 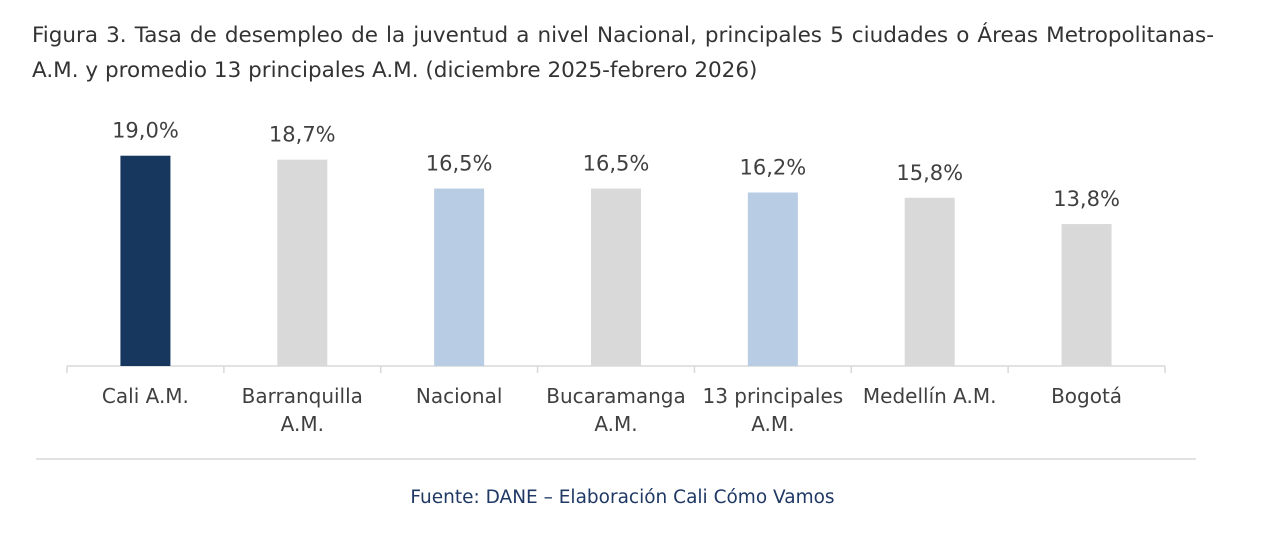 What do you see at coordinates (145, 131) in the screenshot?
I see `value-label: 19,0%` at bounding box center [145, 131].